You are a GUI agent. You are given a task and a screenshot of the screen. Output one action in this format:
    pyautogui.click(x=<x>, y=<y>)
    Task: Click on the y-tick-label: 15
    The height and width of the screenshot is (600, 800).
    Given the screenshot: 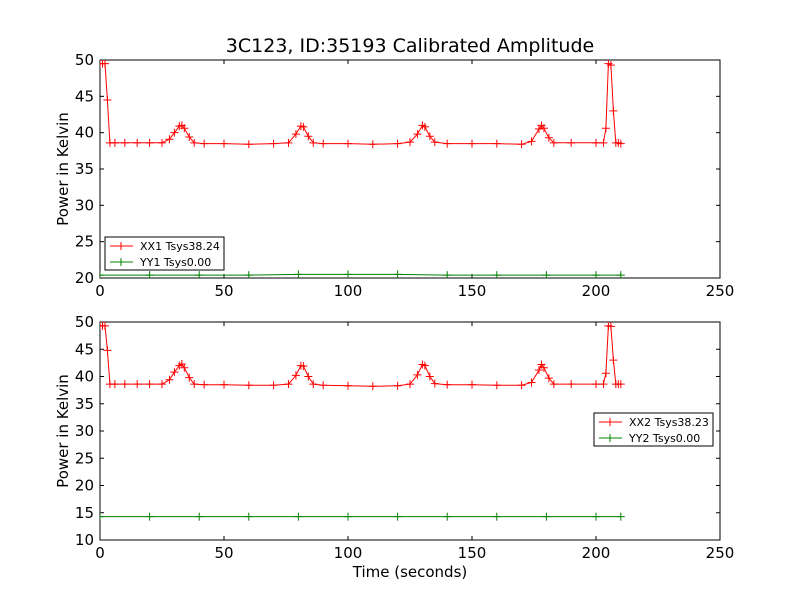 What is the action you would take?
    pyautogui.click(x=84, y=513)
    